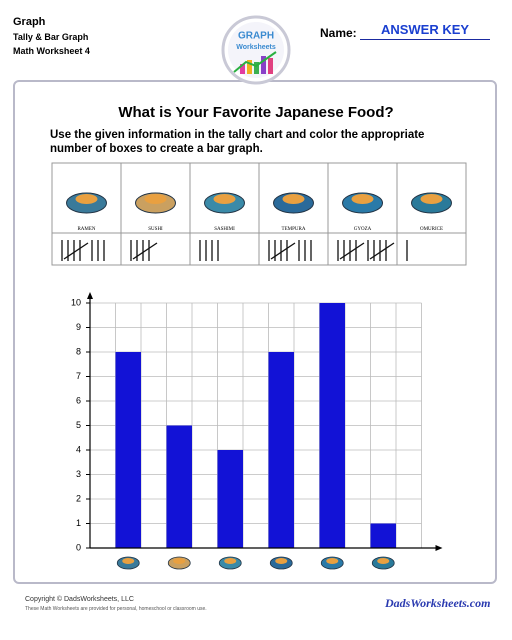 The height and width of the screenshot is (640, 512). I want to click on copyright: Copyright © DadsWorksheets, LLC, so click(79, 599).